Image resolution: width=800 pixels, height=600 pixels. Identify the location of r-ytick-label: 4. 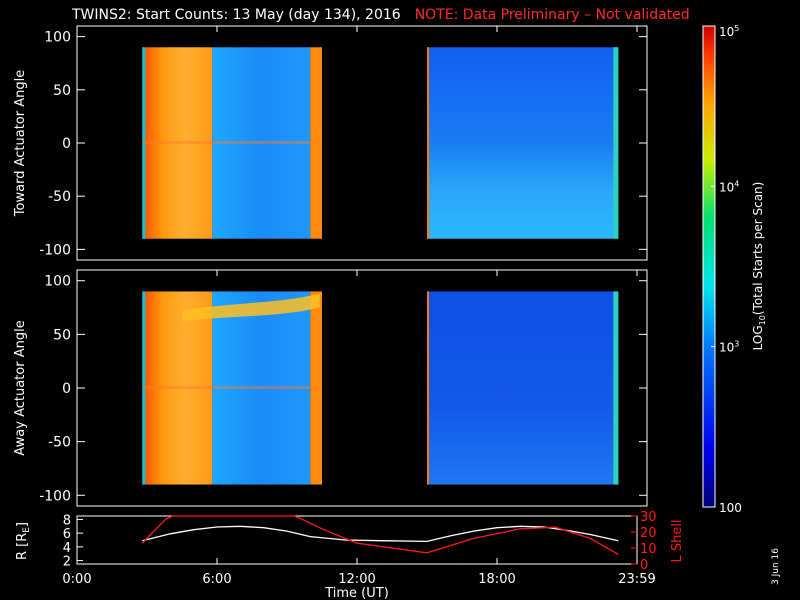
(67, 548).